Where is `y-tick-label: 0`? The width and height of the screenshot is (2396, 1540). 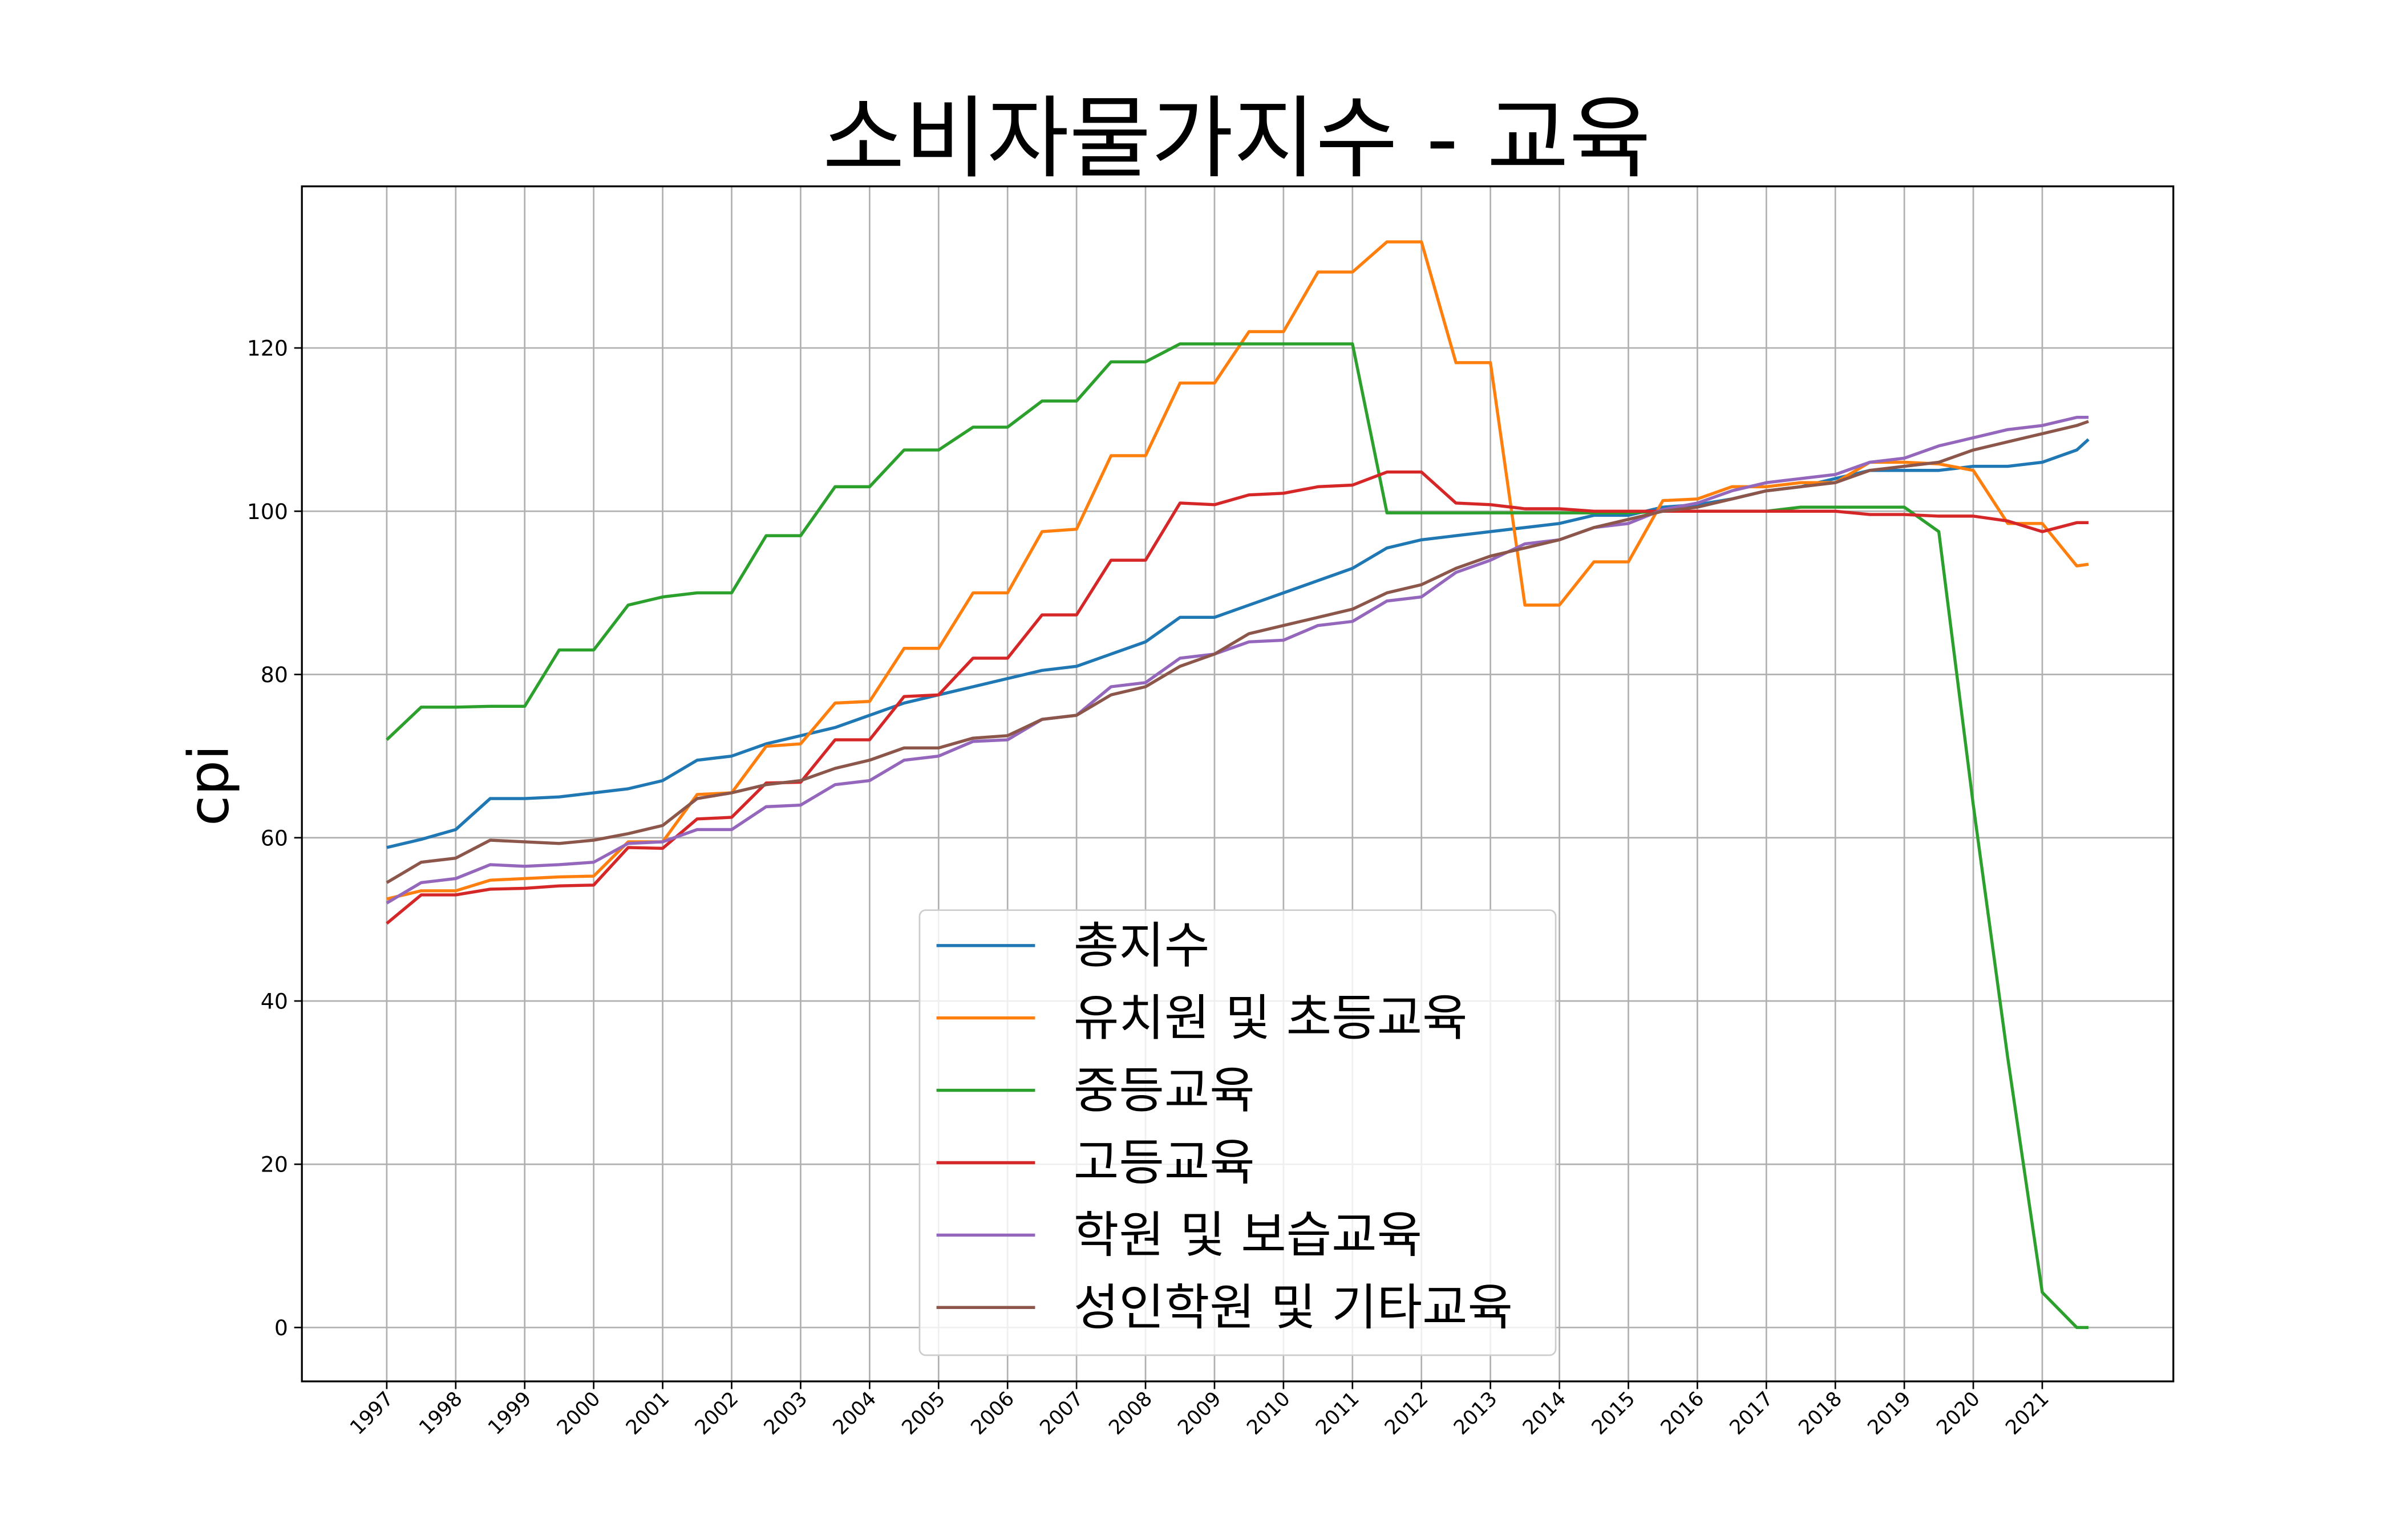
y-tick-label: 0 is located at coordinates (281, 1327).